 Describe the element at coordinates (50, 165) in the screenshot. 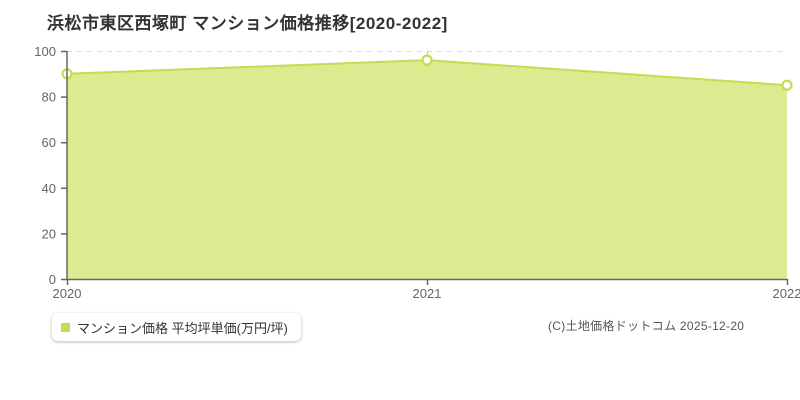

I see `y-axis-ticks: 0 20 40 60 80 100` at that location.